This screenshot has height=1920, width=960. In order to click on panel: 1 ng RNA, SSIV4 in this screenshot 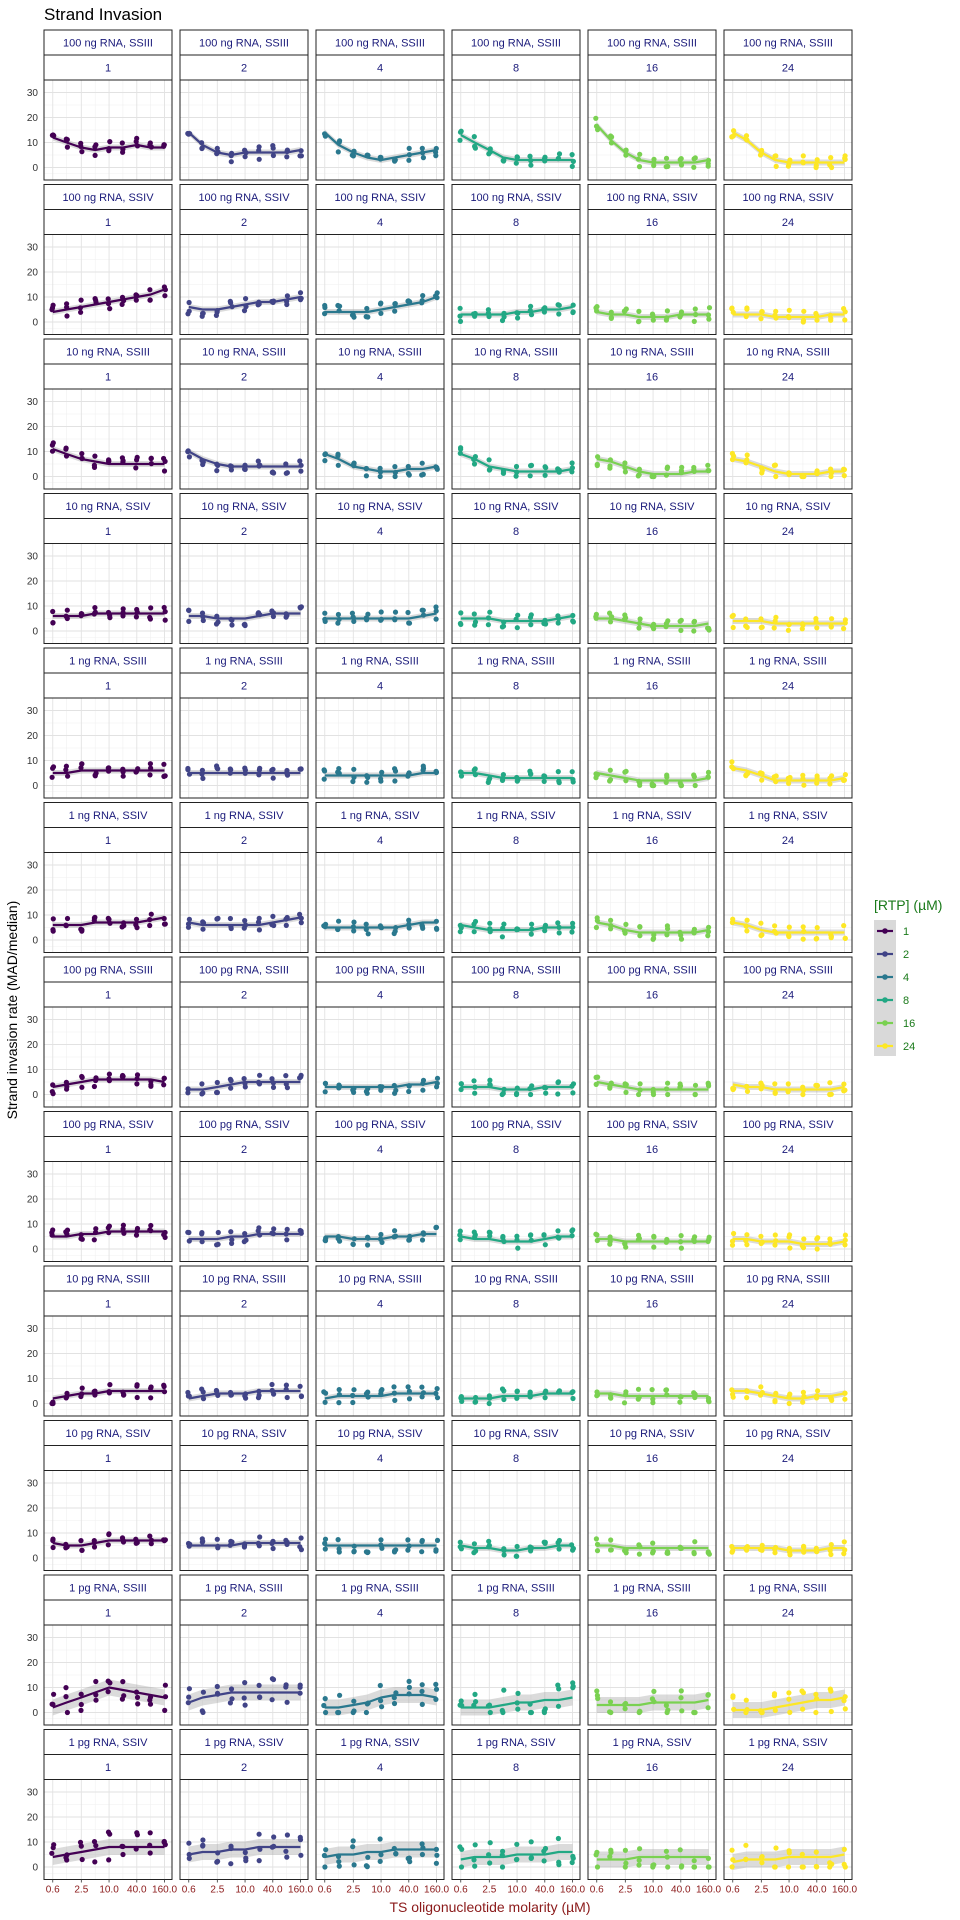, I will do `click(380, 878)`.